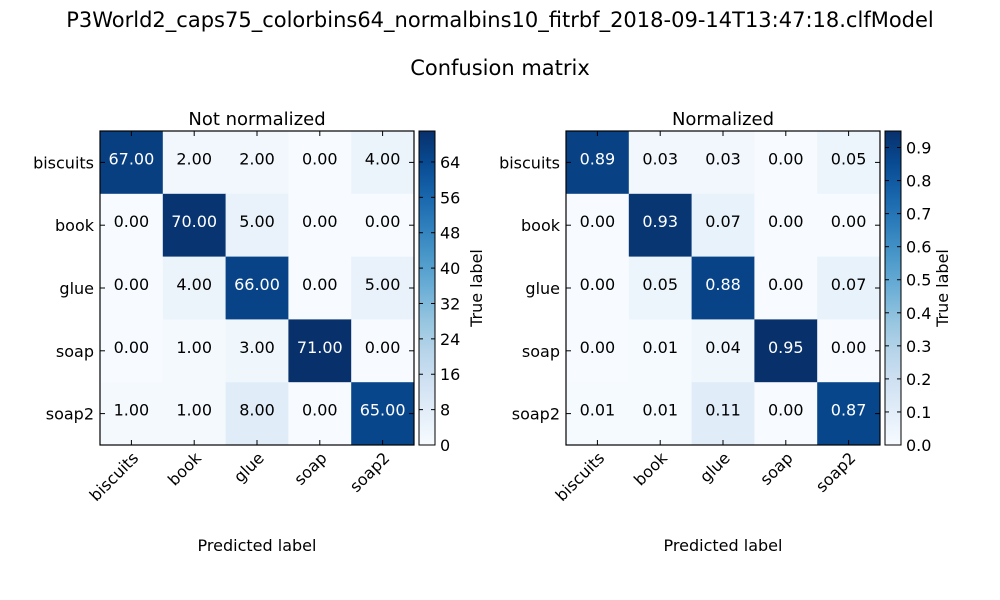  Describe the element at coordinates (918, 379) in the screenshot. I see `colorbar-tick-label: 0.2` at that location.